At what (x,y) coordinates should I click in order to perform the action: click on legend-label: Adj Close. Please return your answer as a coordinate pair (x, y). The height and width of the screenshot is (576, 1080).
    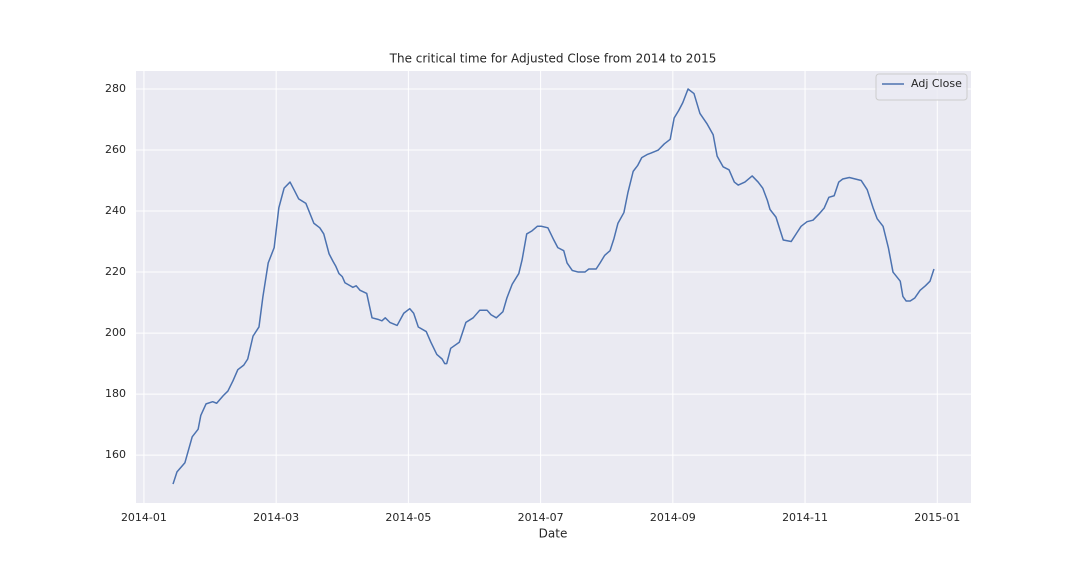
    Looking at the image, I should click on (936, 83).